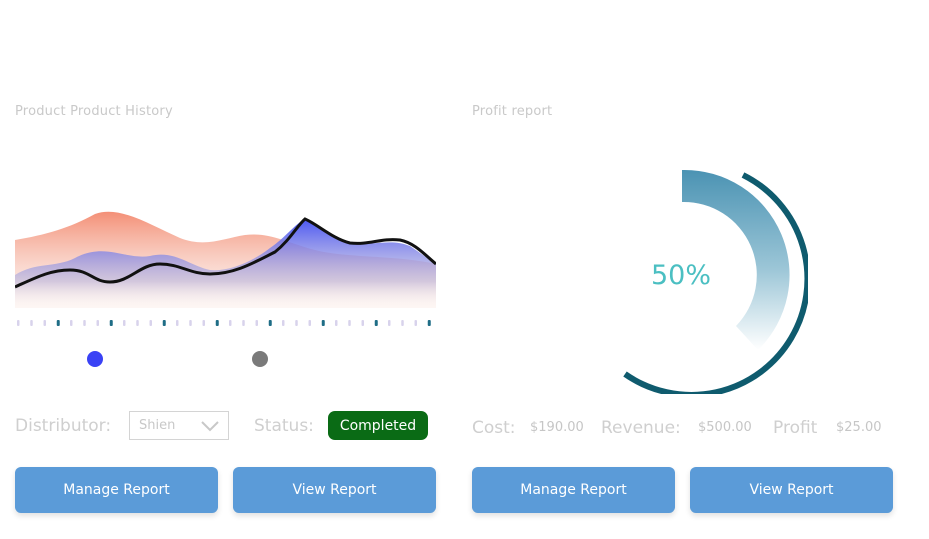 The height and width of the screenshot is (539, 929). I want to click on x-axis-ticks, so click(224, 323).